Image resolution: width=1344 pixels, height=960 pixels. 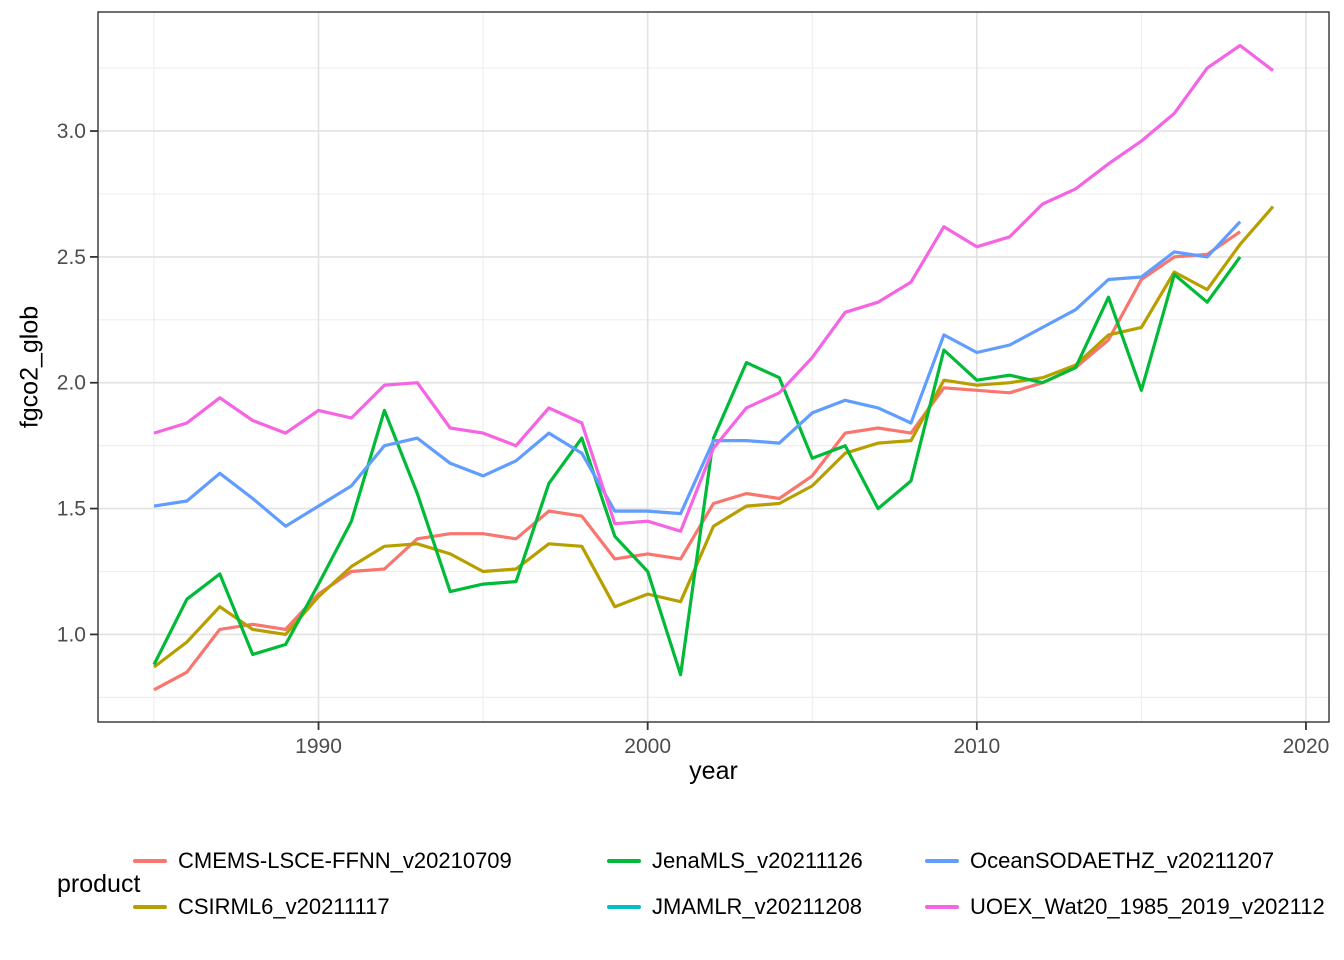 What do you see at coordinates (757, 906) in the screenshot?
I see `legend-label: JMAMLR_v20211208` at bounding box center [757, 906].